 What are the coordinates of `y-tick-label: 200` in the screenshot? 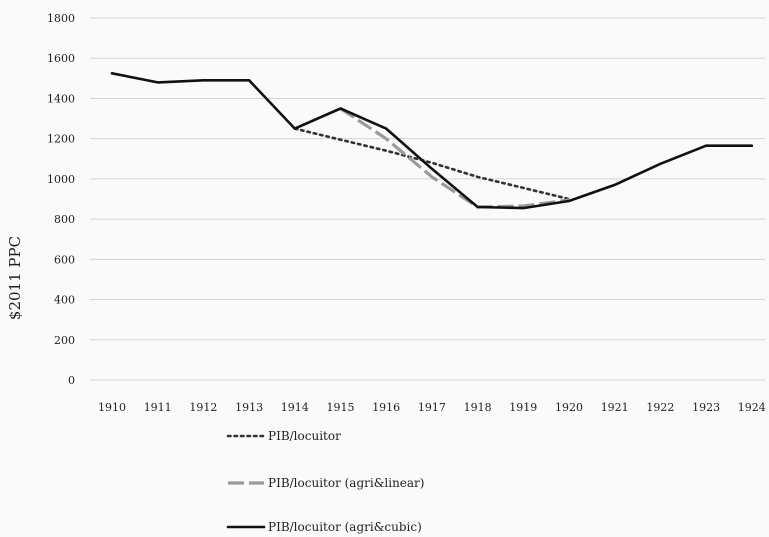 It's located at (64, 340).